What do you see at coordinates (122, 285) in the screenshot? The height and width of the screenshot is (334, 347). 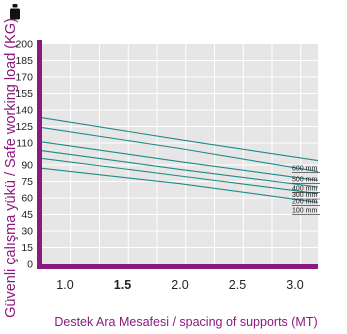 I see `x-tick-label: 1.5` at bounding box center [122, 285].